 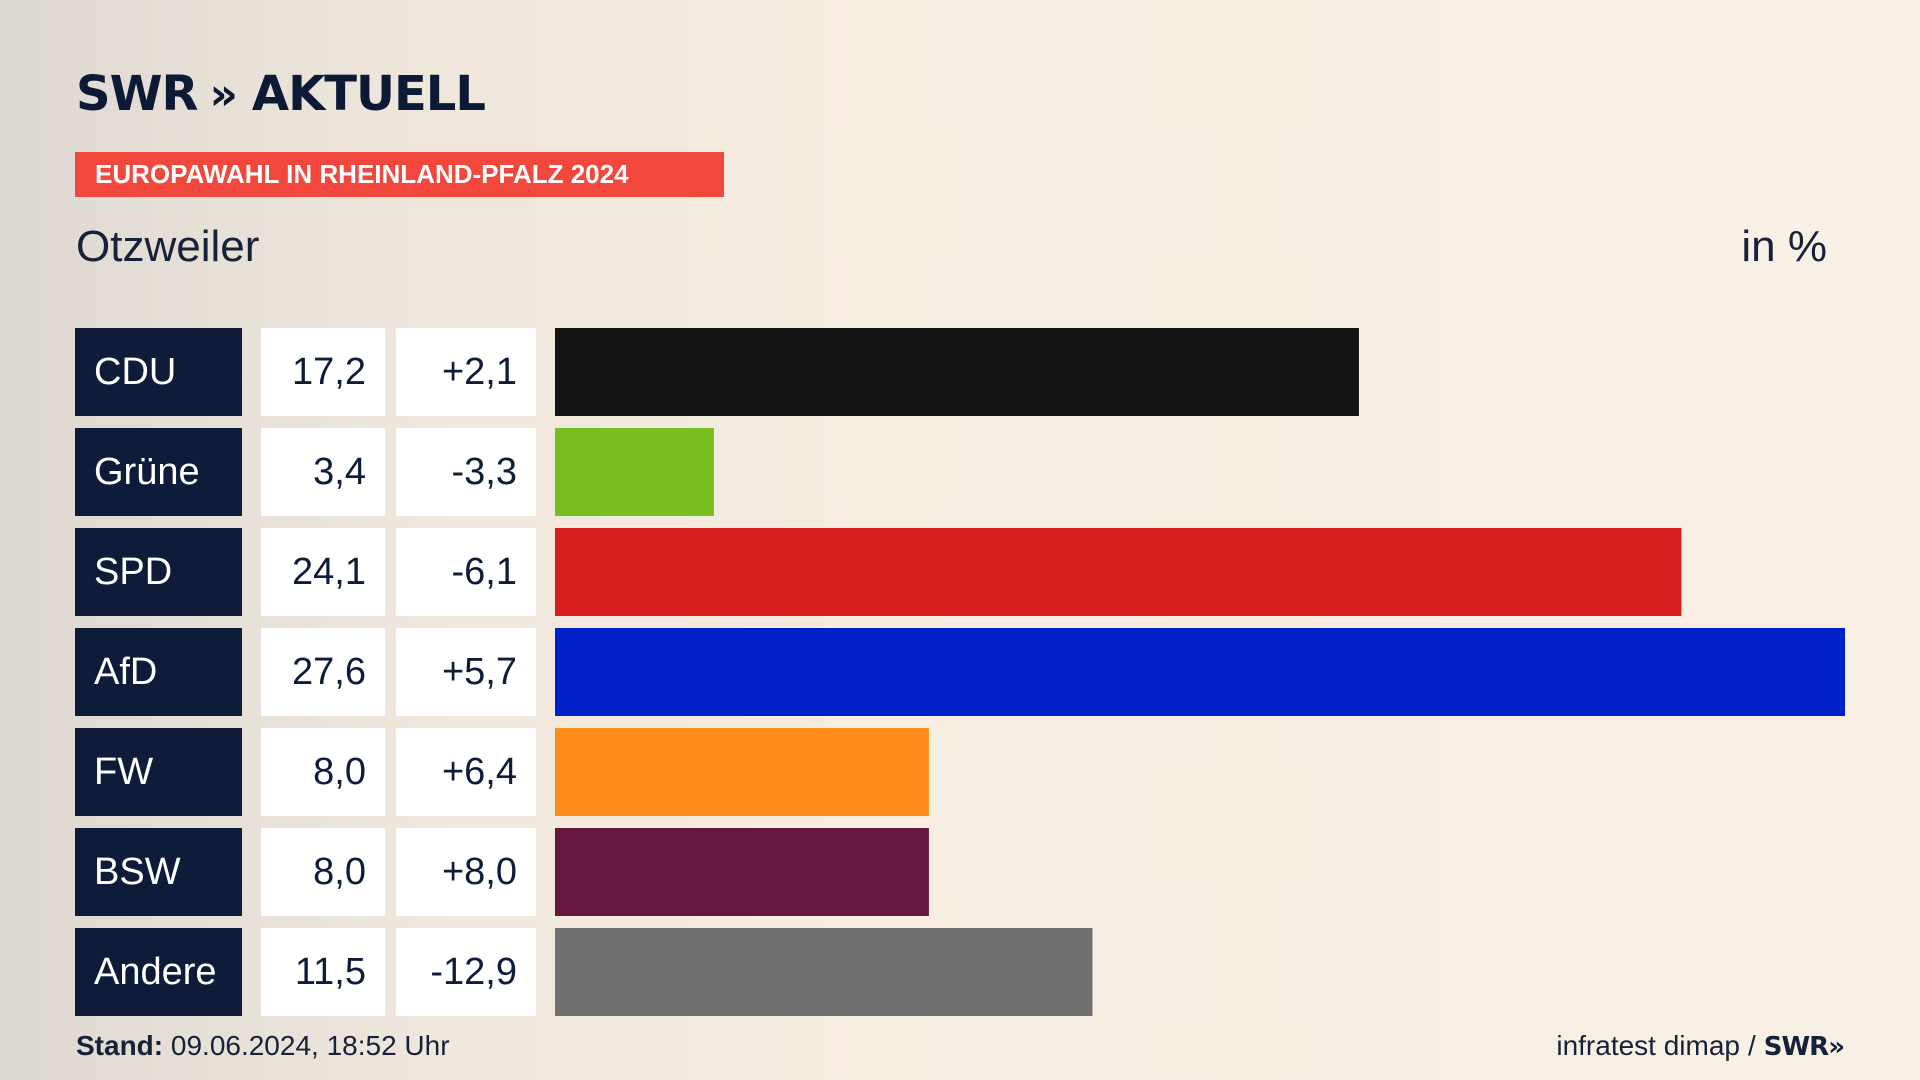 What do you see at coordinates (339, 472) in the screenshot?
I see `value-label: 3,4` at bounding box center [339, 472].